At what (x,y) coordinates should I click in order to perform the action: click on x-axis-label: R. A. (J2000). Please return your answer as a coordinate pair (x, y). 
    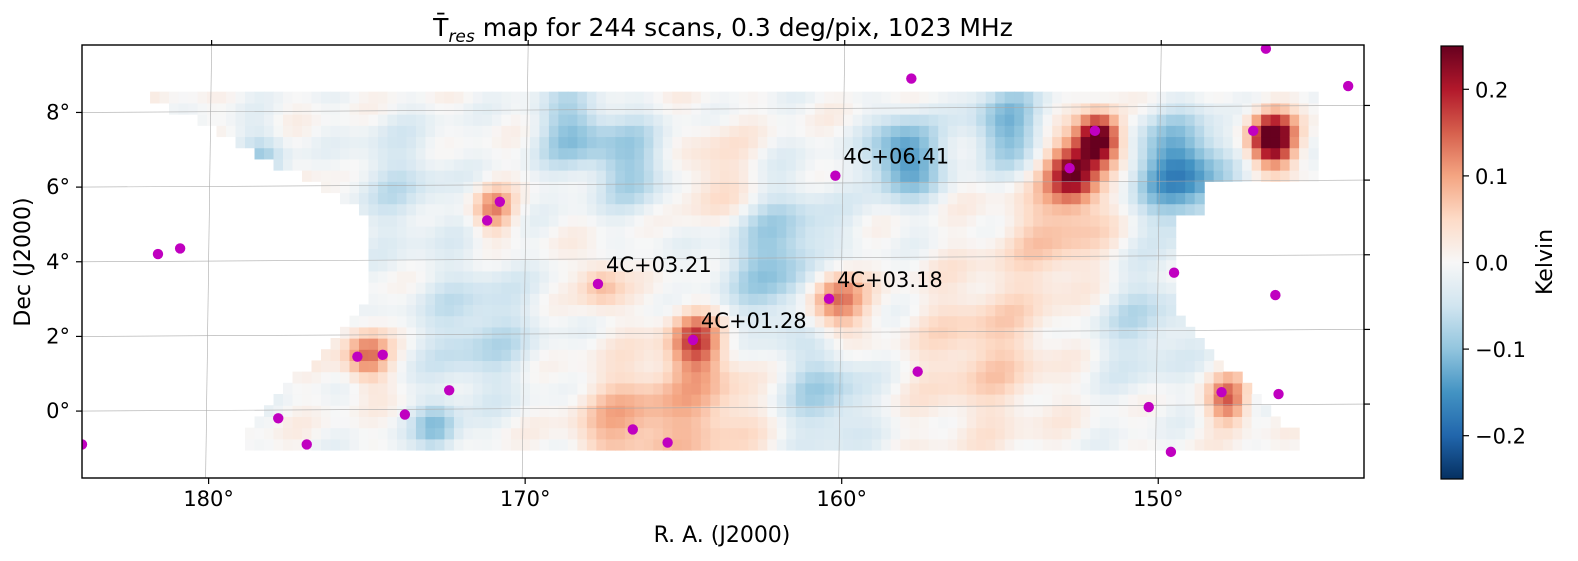
    Looking at the image, I should click on (722, 535).